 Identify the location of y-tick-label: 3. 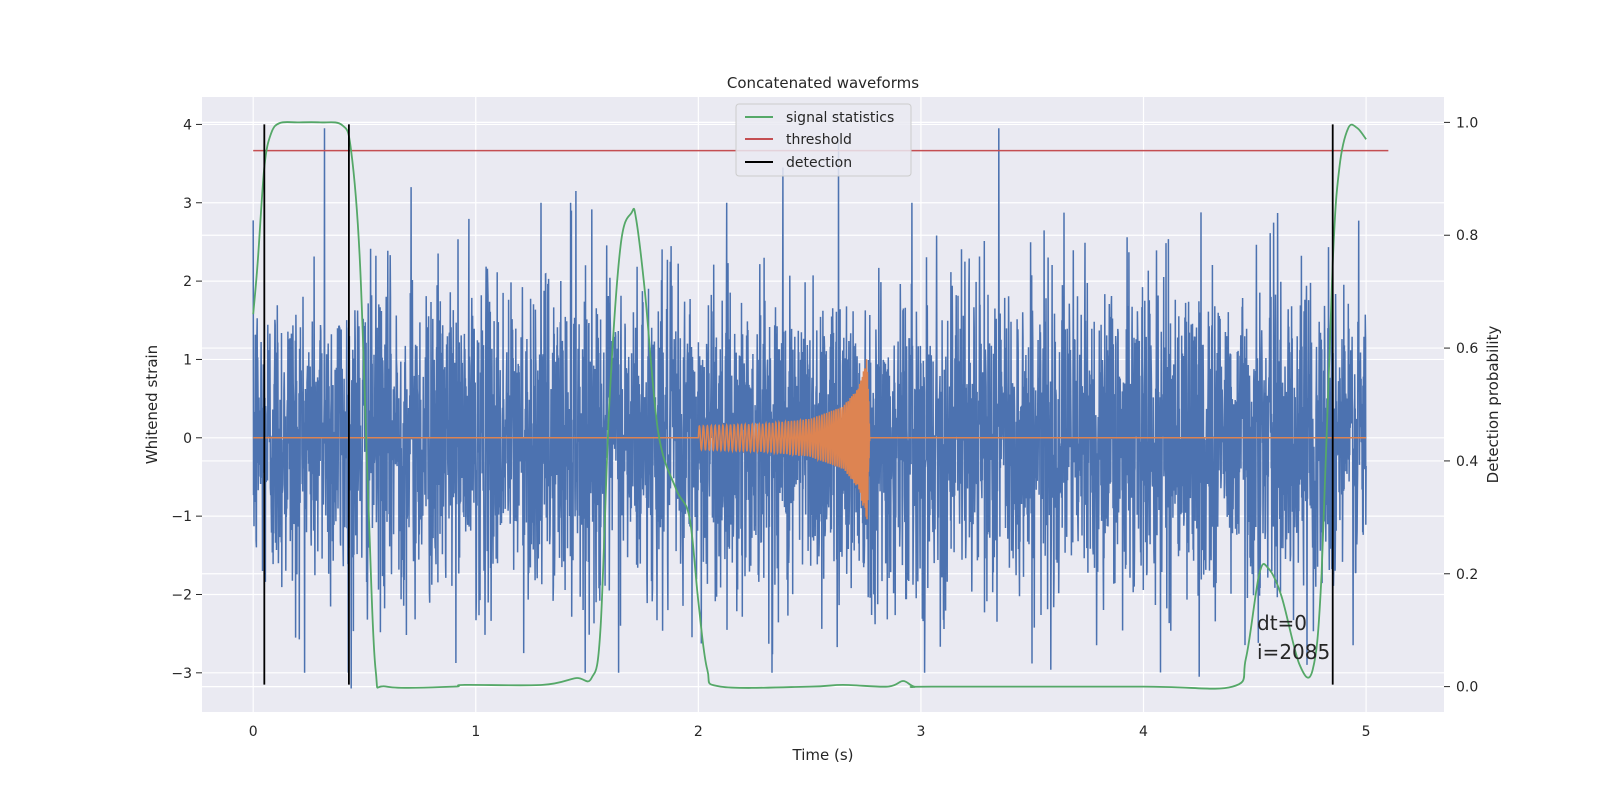
(187, 204).